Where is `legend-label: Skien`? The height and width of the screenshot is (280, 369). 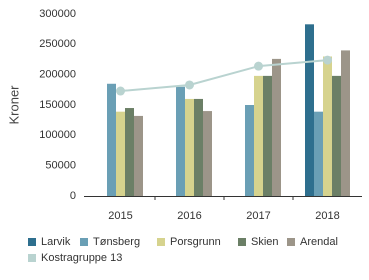 legend-label: Skien is located at coordinates (265, 242).